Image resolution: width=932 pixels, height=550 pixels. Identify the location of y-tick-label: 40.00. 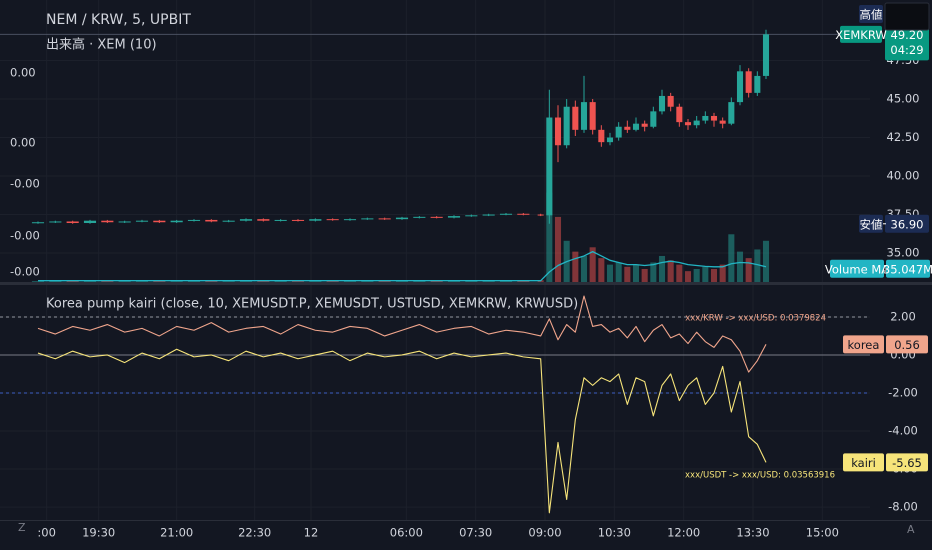
(903, 176).